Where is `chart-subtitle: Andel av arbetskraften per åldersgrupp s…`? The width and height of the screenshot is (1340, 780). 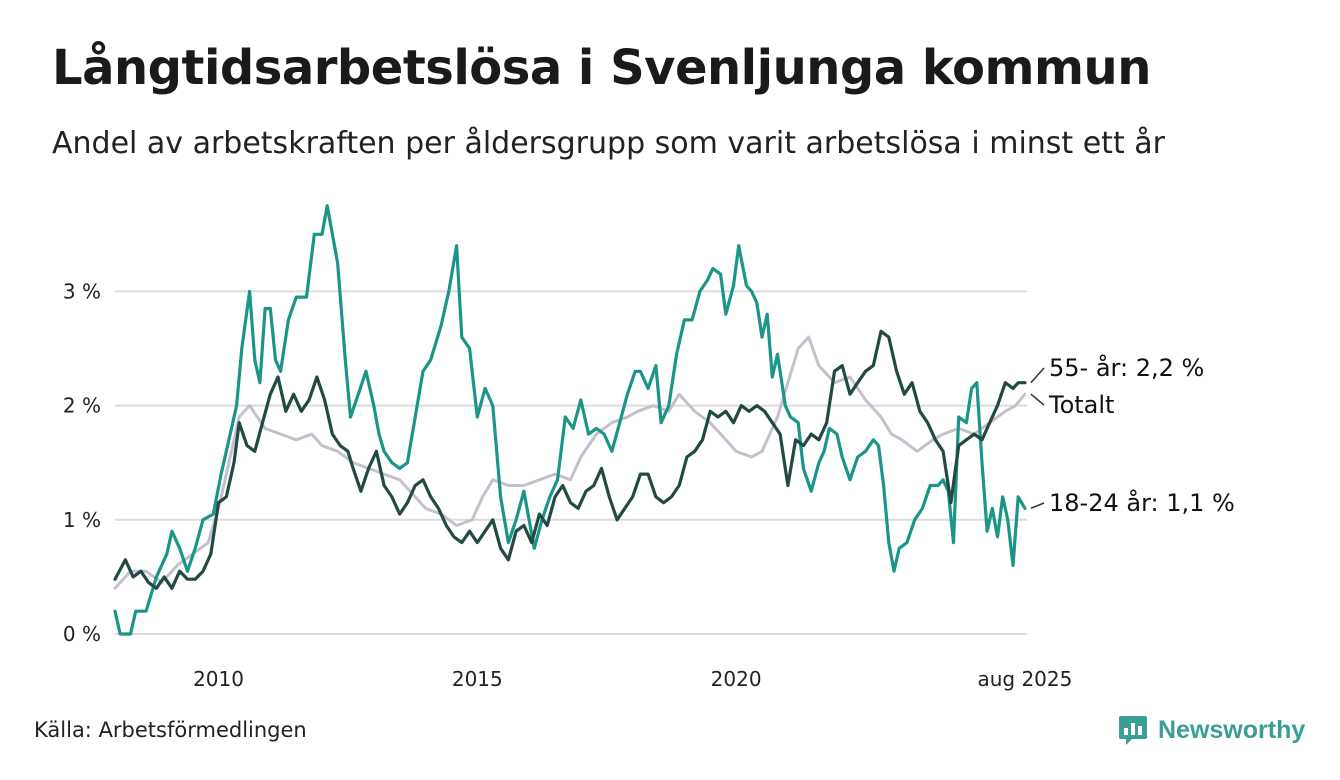
chart-subtitle: Andel av arbetskraften per åldersgrupp s… is located at coordinates (608, 143).